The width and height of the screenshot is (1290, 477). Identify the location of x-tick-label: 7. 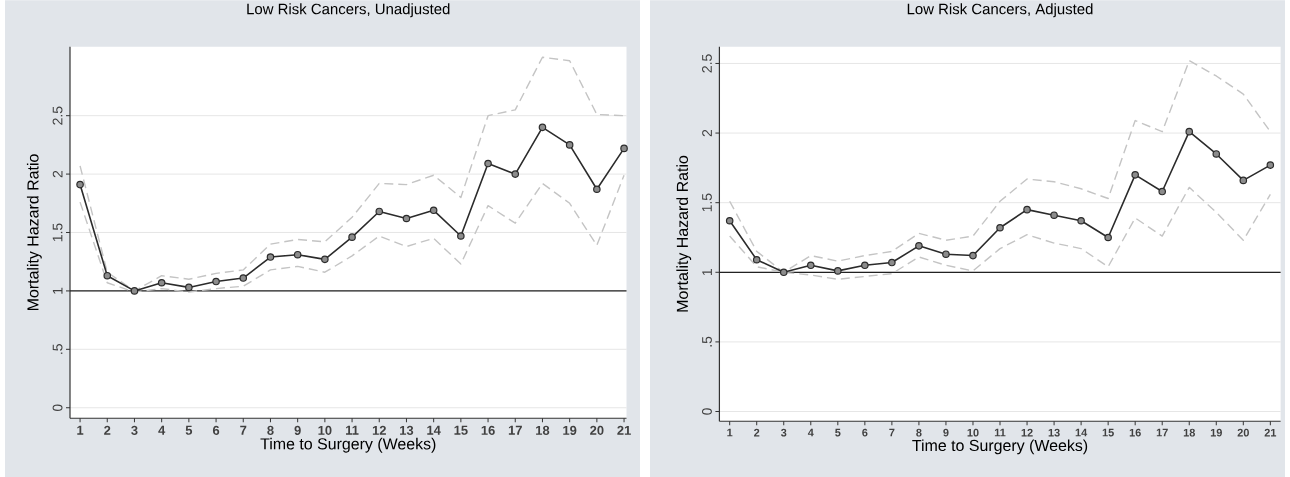
(243, 430).